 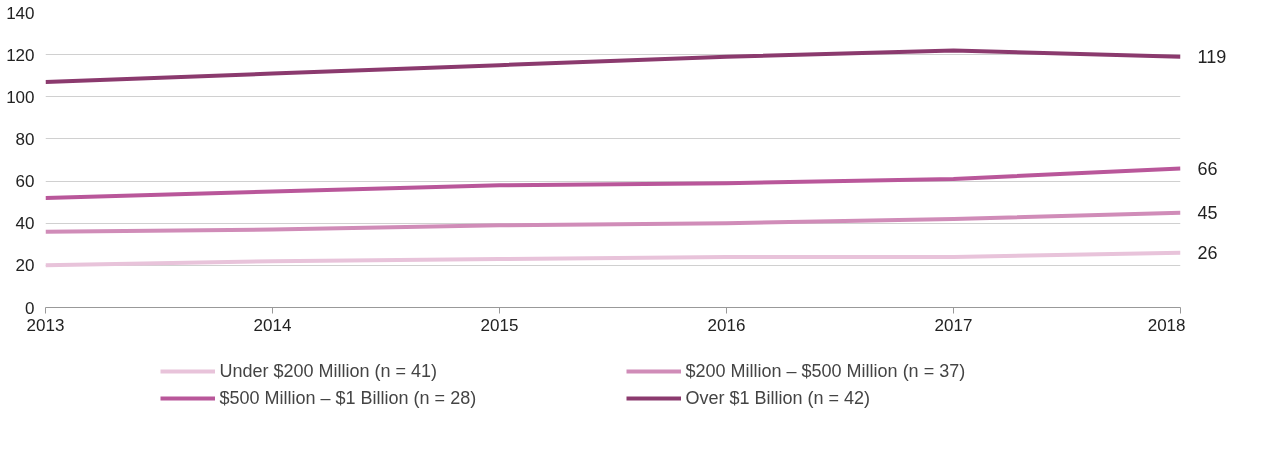 What do you see at coordinates (726, 325) in the screenshot?
I see `x-tick-label: 2016` at bounding box center [726, 325].